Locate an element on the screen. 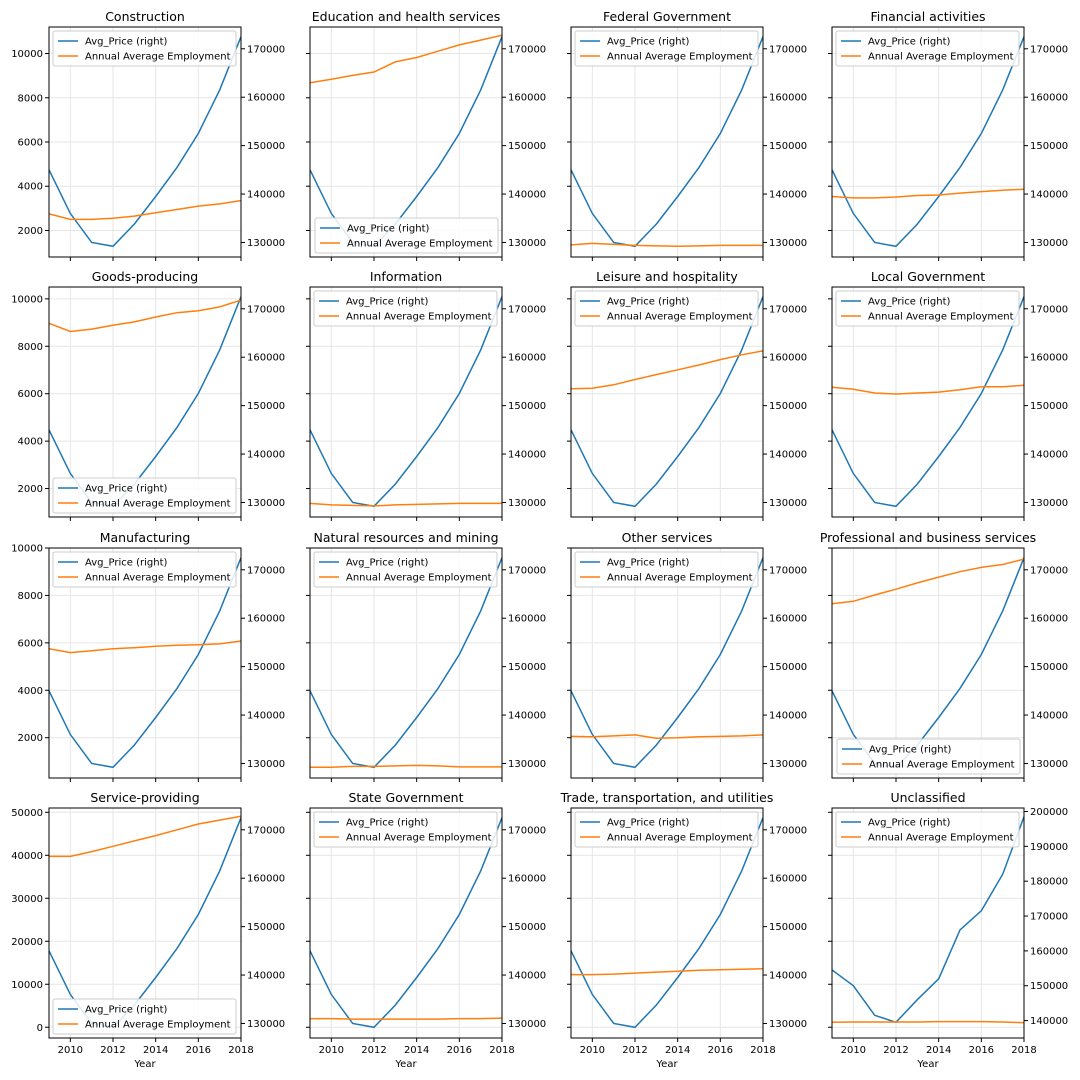 This screenshot has height=1080, width=1080. y-left-tick-label: 30000 is located at coordinates (27, 899).